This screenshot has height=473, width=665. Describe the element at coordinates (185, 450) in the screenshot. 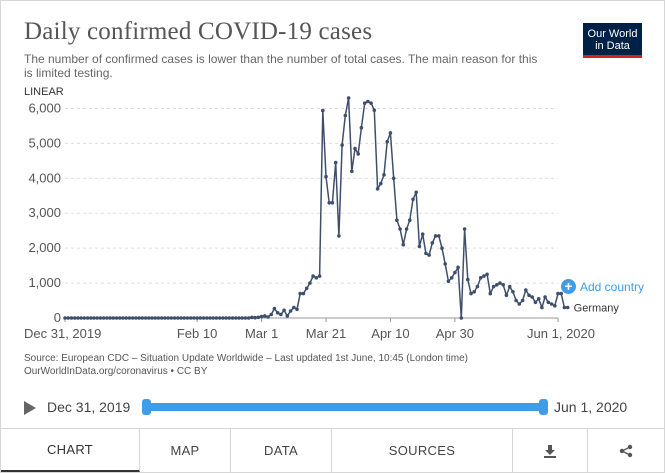

I see `tab-map: MAP` at that location.